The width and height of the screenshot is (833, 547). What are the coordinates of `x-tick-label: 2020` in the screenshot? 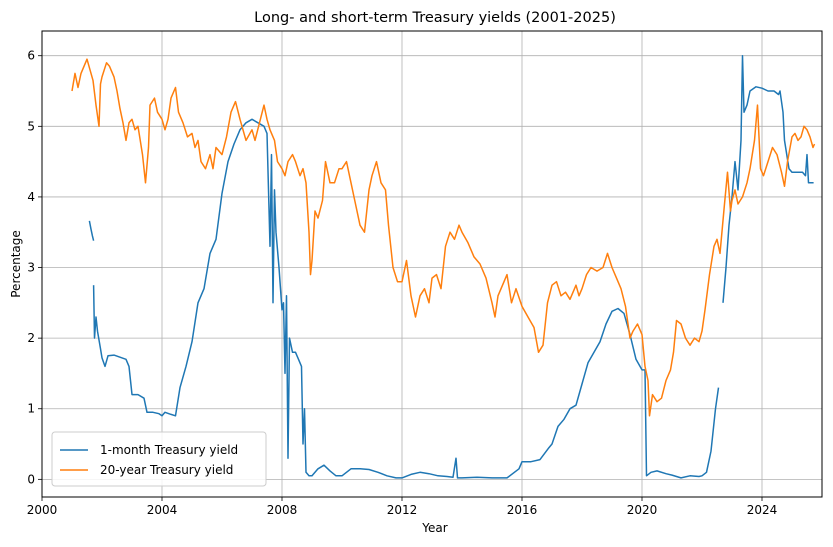 It's located at (642, 510).